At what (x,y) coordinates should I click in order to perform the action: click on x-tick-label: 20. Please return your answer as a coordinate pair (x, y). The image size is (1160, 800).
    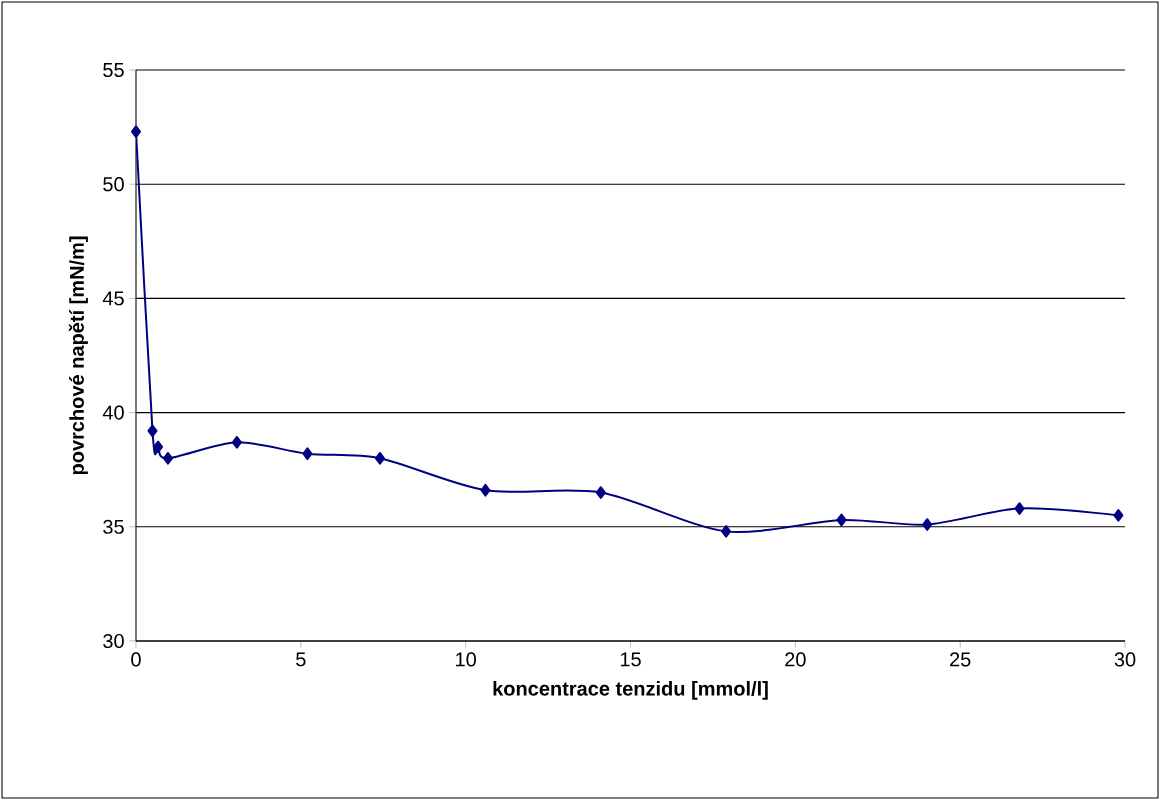
    Looking at the image, I should click on (795, 659).